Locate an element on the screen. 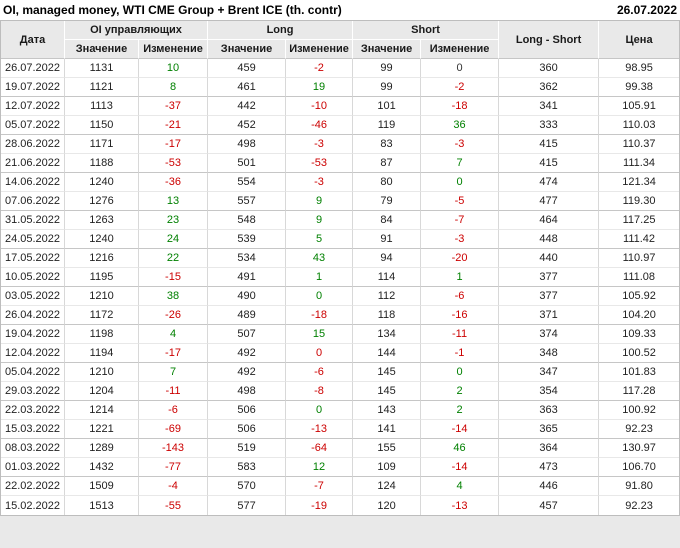 Image resolution: width=680 pixels, height=548 pixels. cell-oi-value: 1432 is located at coordinates (102, 467).